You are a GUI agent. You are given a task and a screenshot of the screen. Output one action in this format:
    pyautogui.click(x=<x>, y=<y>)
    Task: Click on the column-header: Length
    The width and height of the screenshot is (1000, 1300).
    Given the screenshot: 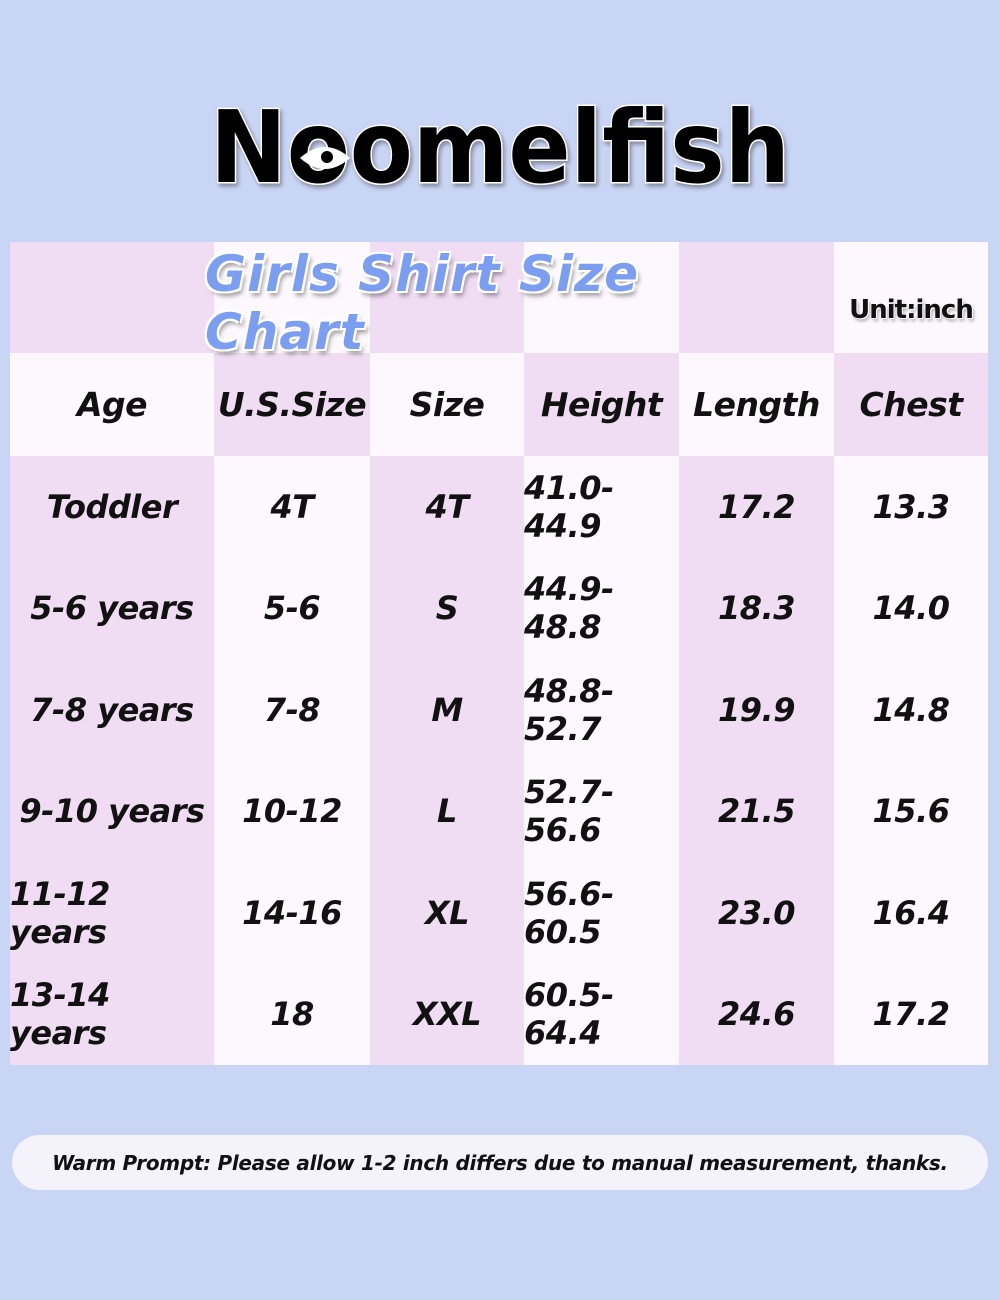 What is the action you would take?
    pyautogui.click(x=756, y=404)
    